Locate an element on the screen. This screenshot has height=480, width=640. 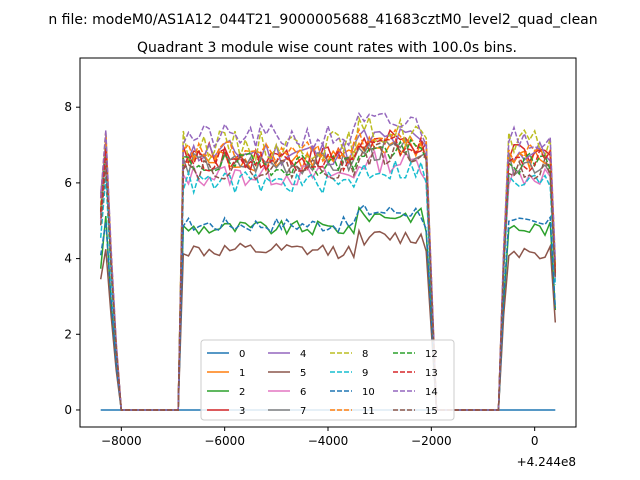
x-offset-label: +4.244e8 is located at coordinates (546, 462).